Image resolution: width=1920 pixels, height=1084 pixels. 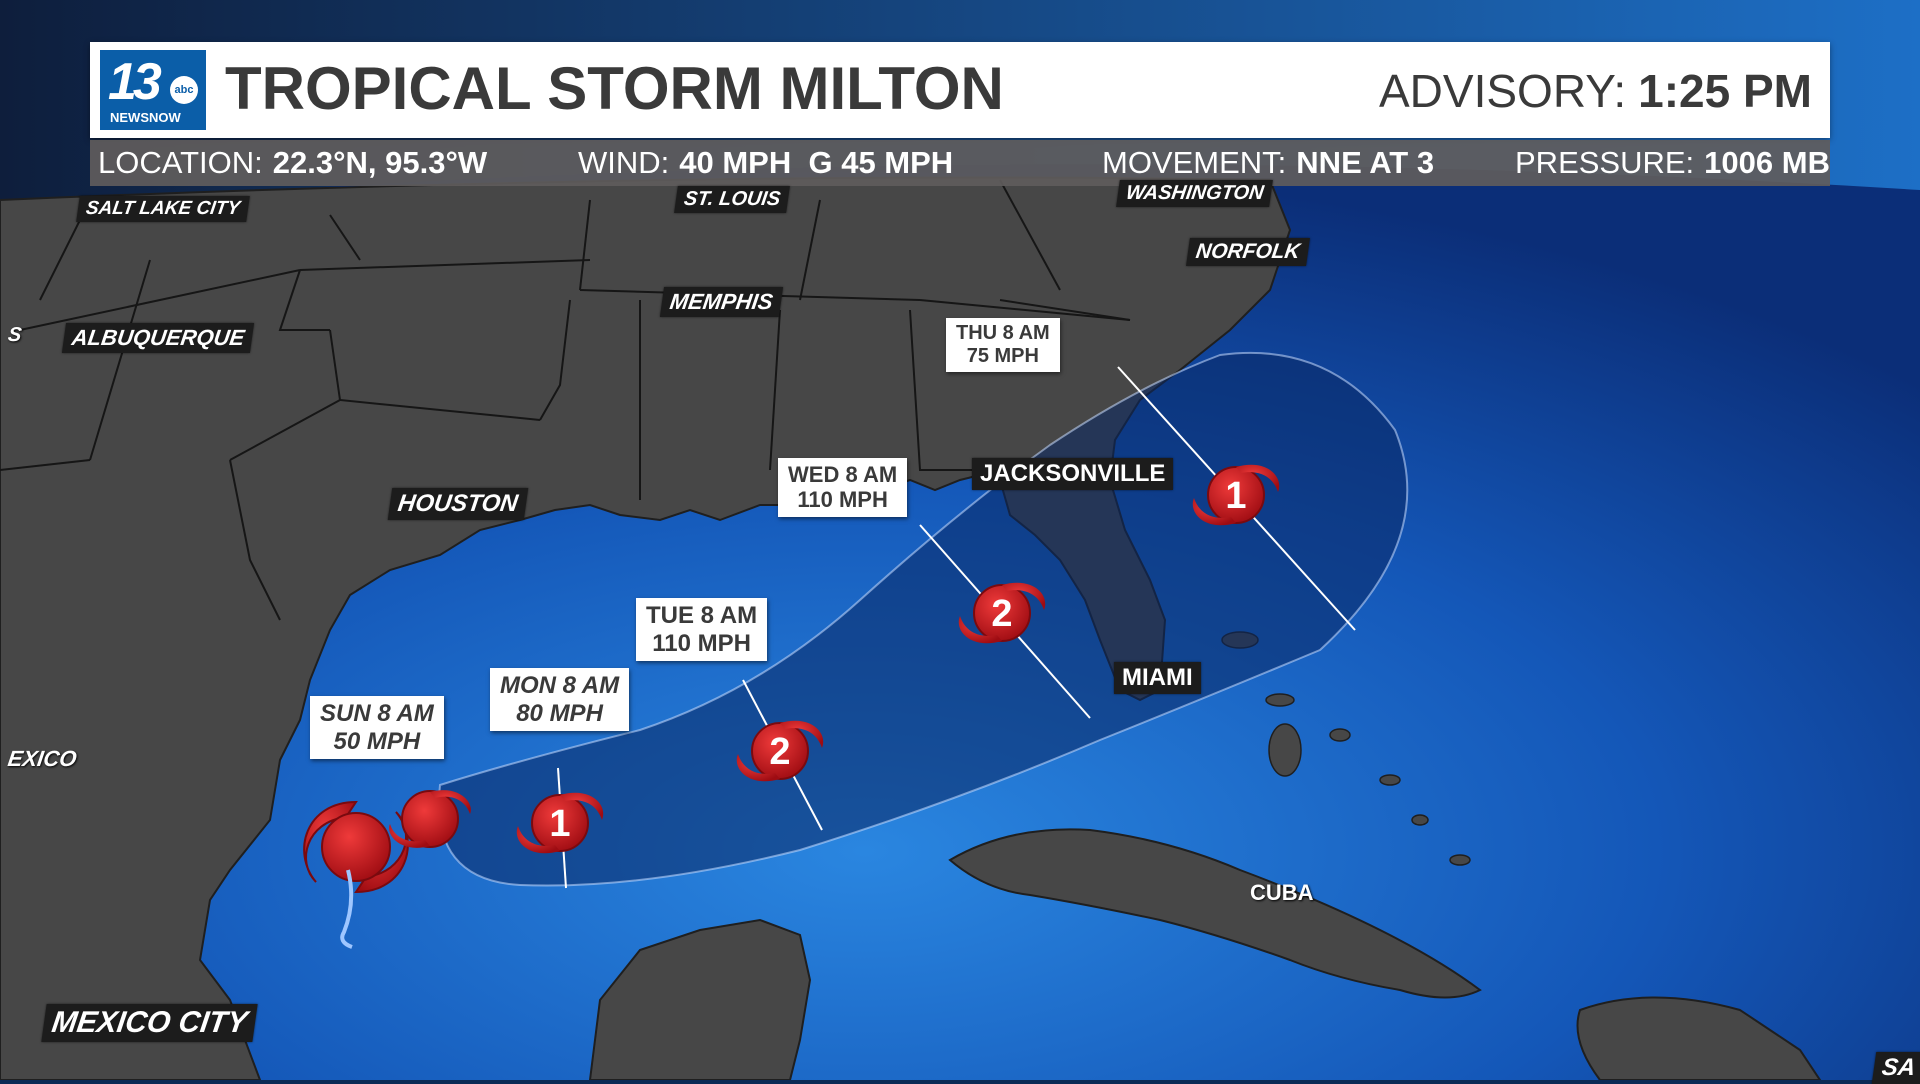 I want to click on city-label-memphis: MEMPHIS, so click(x=721, y=302).